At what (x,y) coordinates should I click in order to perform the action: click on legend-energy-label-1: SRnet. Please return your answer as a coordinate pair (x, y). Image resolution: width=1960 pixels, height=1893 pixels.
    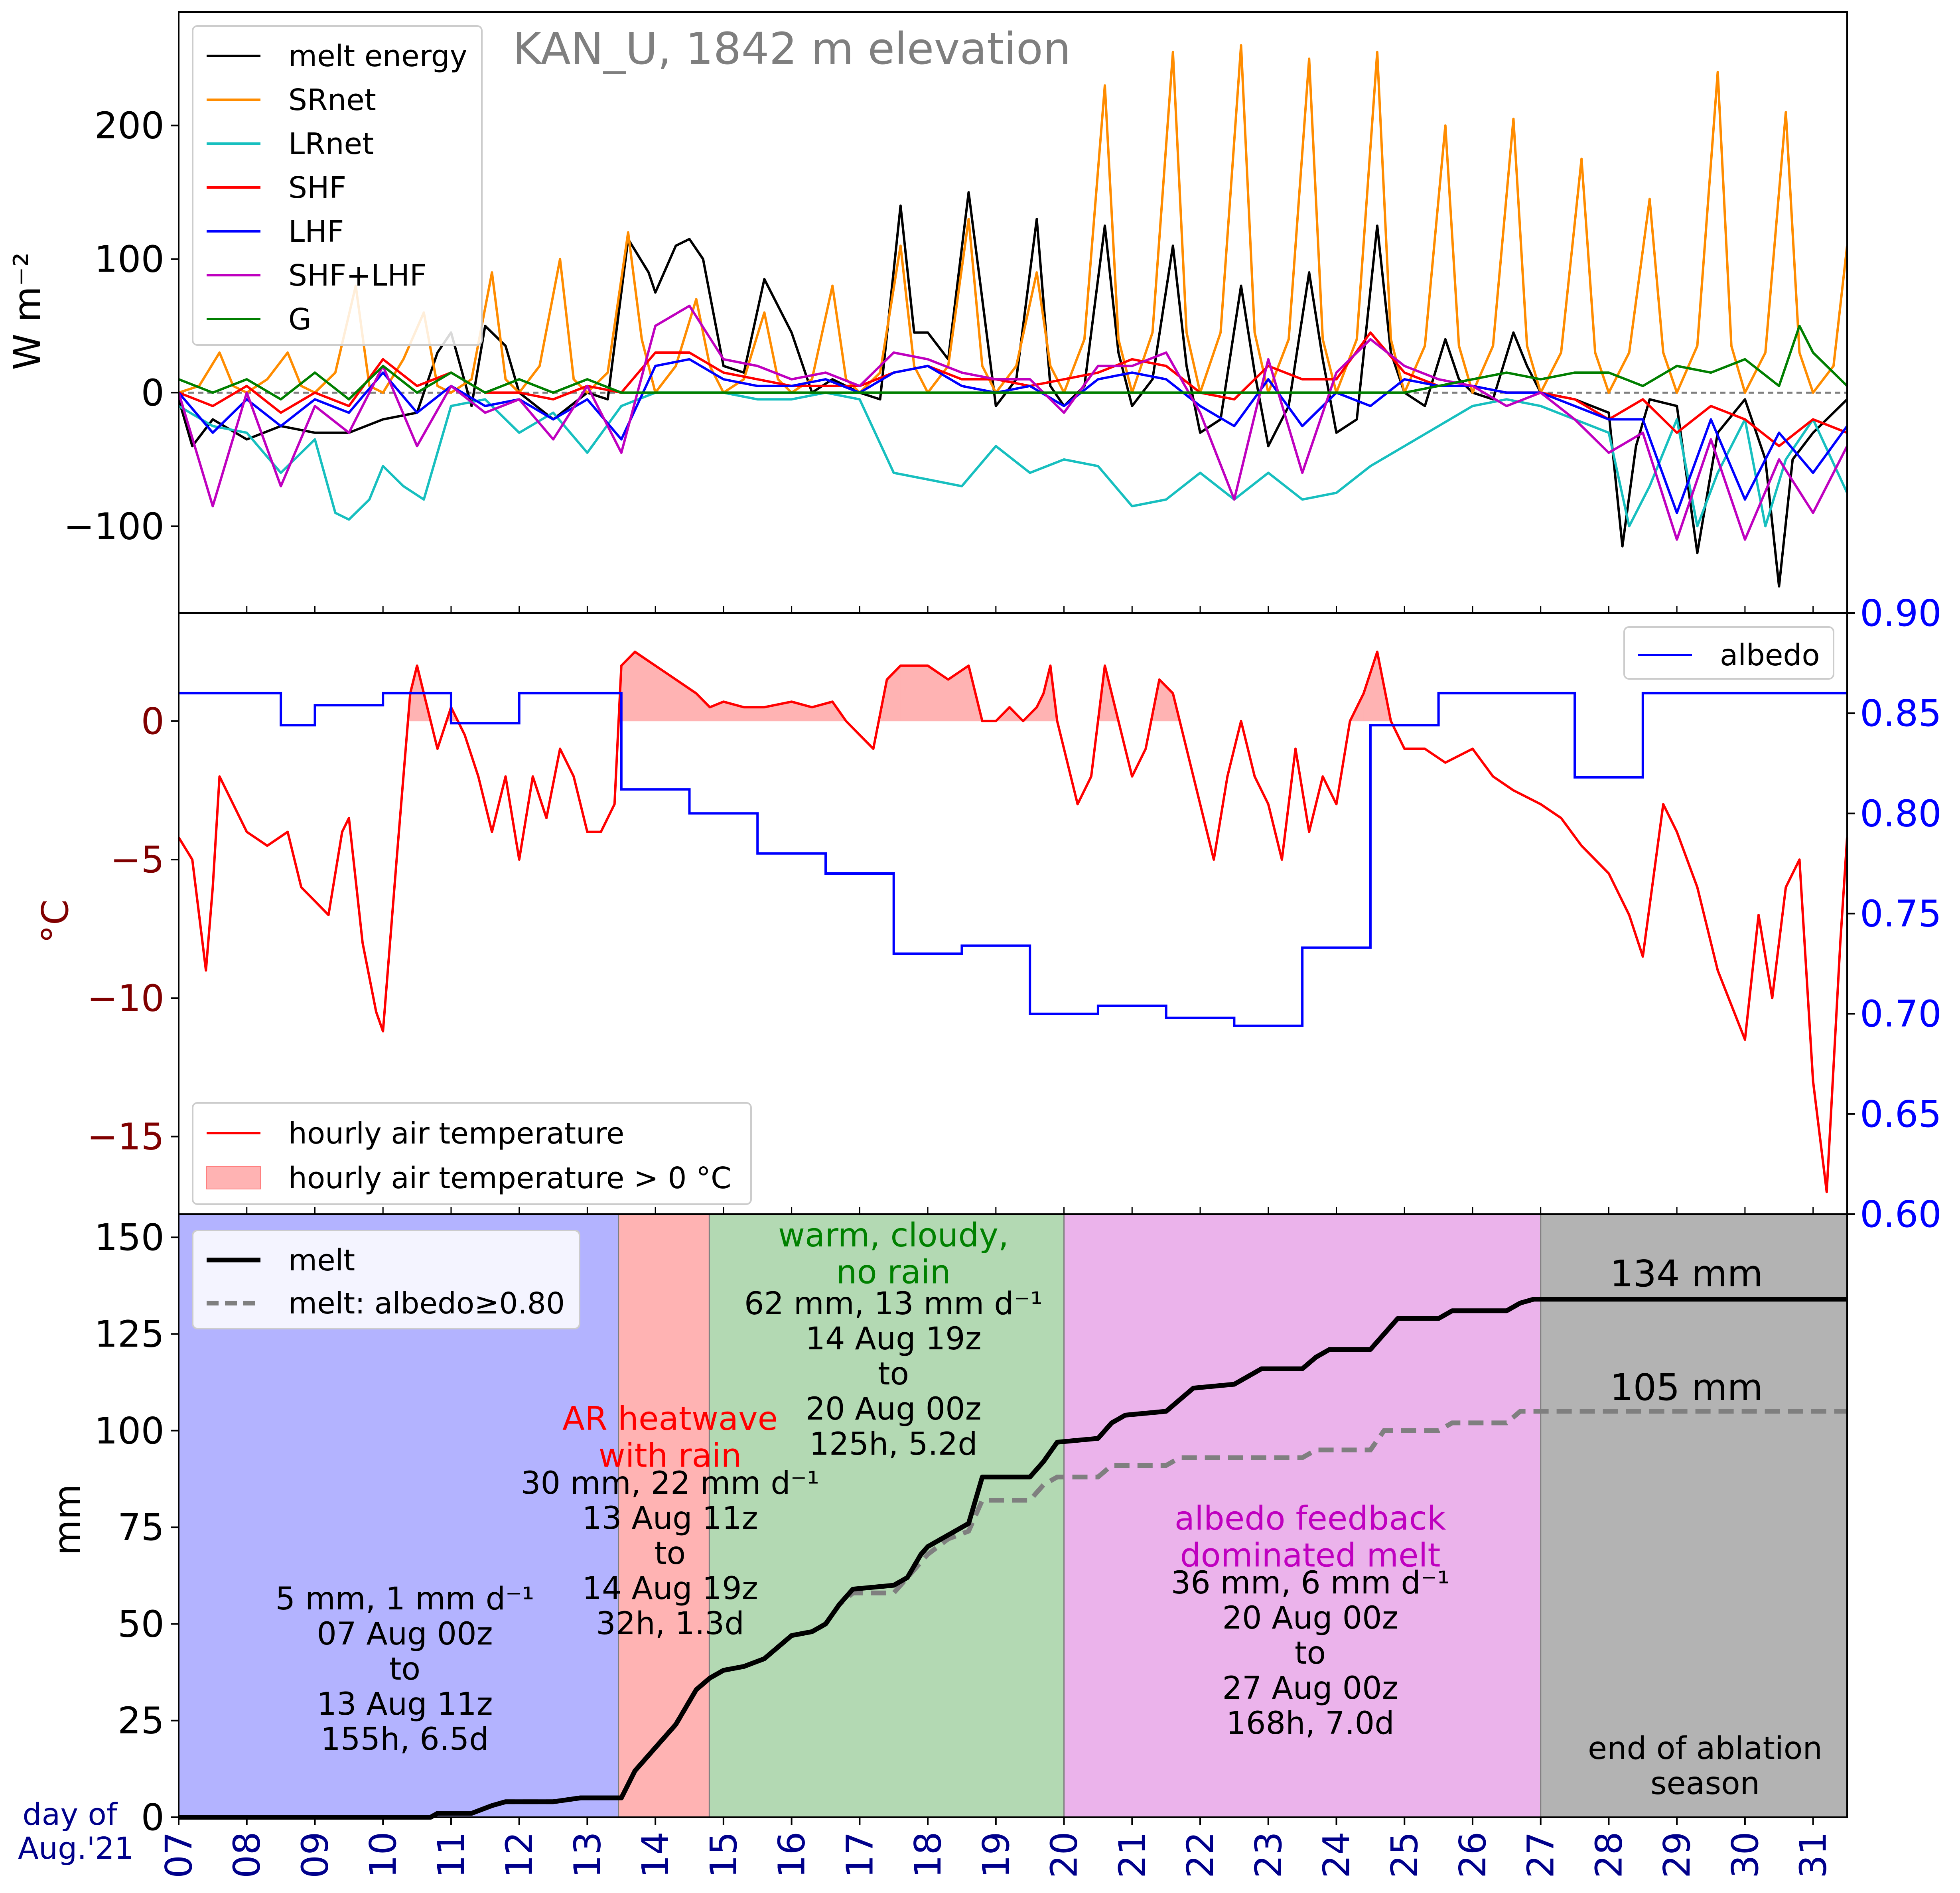
    Looking at the image, I should click on (332, 100).